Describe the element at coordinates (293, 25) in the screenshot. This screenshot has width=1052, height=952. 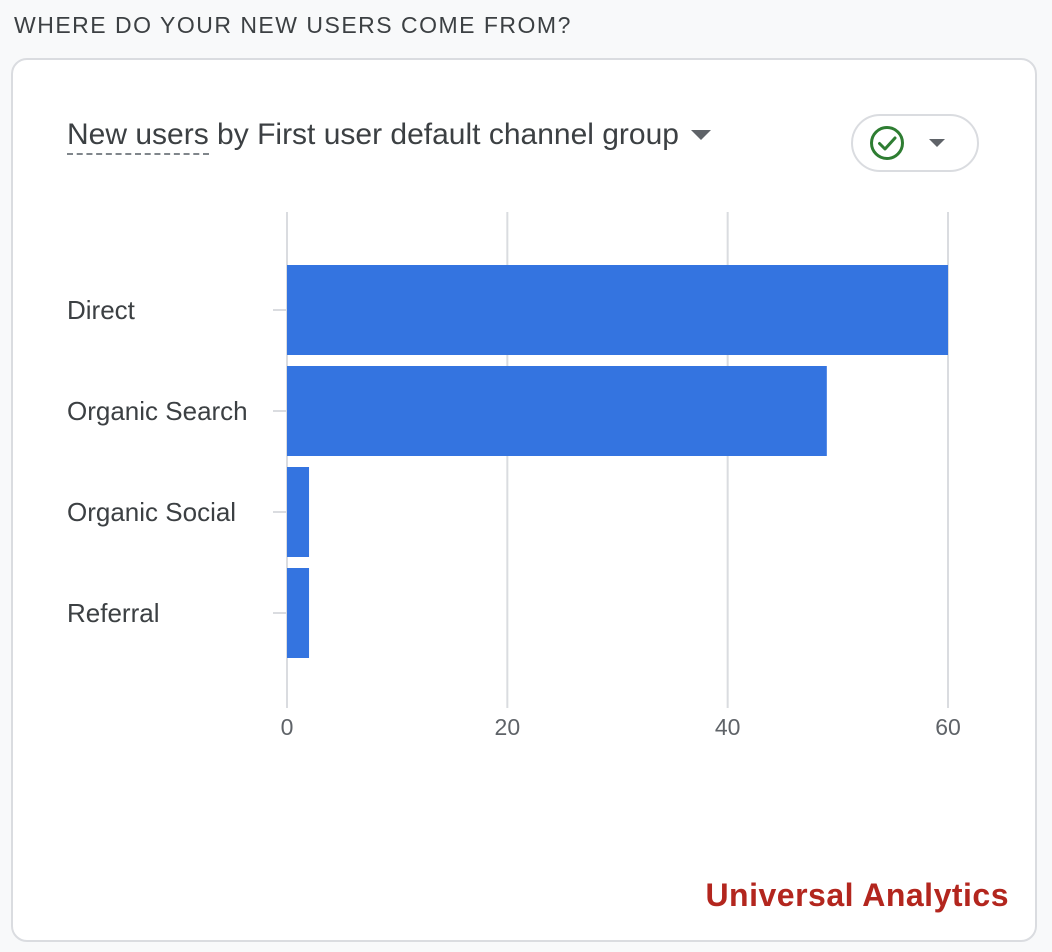
I see `section-title: WHERE DO YOUR NEW USERS COME FROM?` at that location.